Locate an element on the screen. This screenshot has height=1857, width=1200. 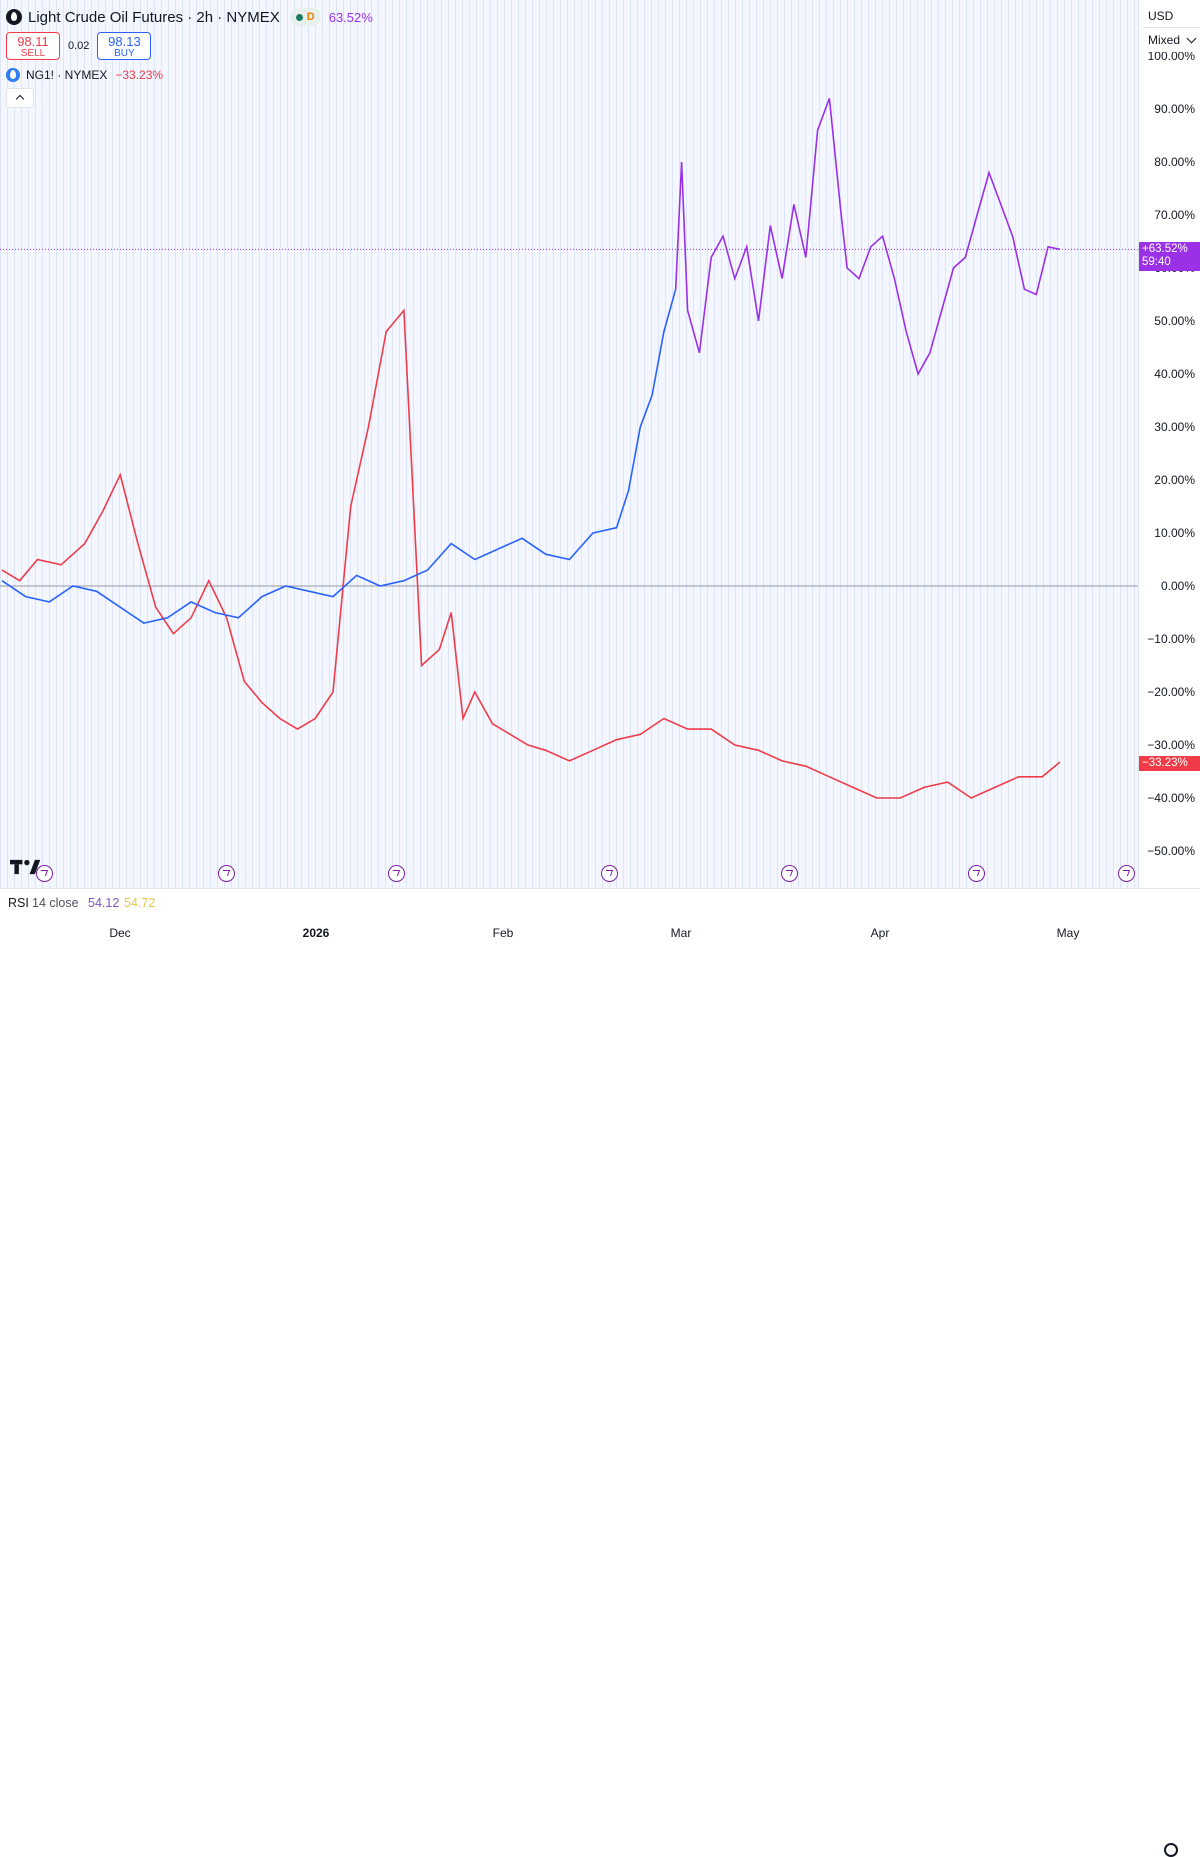
price-tick-label: 0.00% is located at coordinates (1177, 586).